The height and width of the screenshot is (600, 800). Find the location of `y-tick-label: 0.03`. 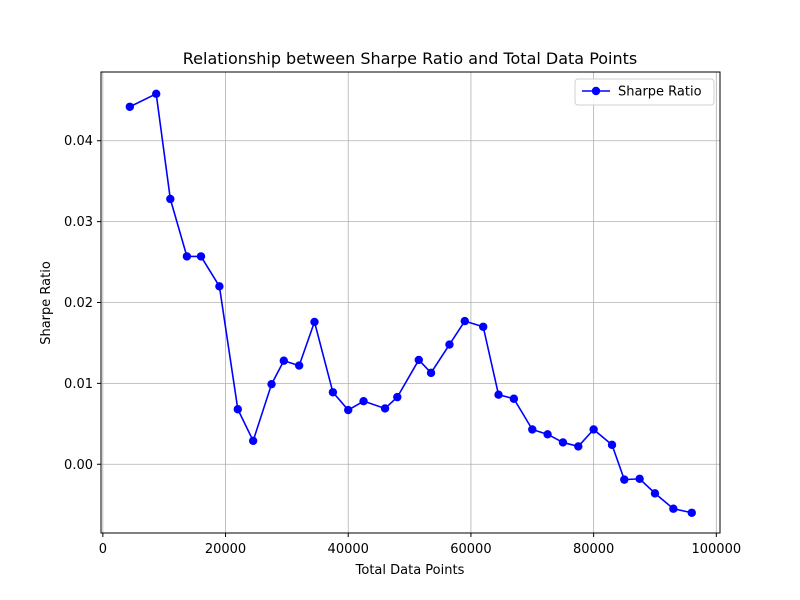

y-tick-label: 0.03 is located at coordinates (78, 222).